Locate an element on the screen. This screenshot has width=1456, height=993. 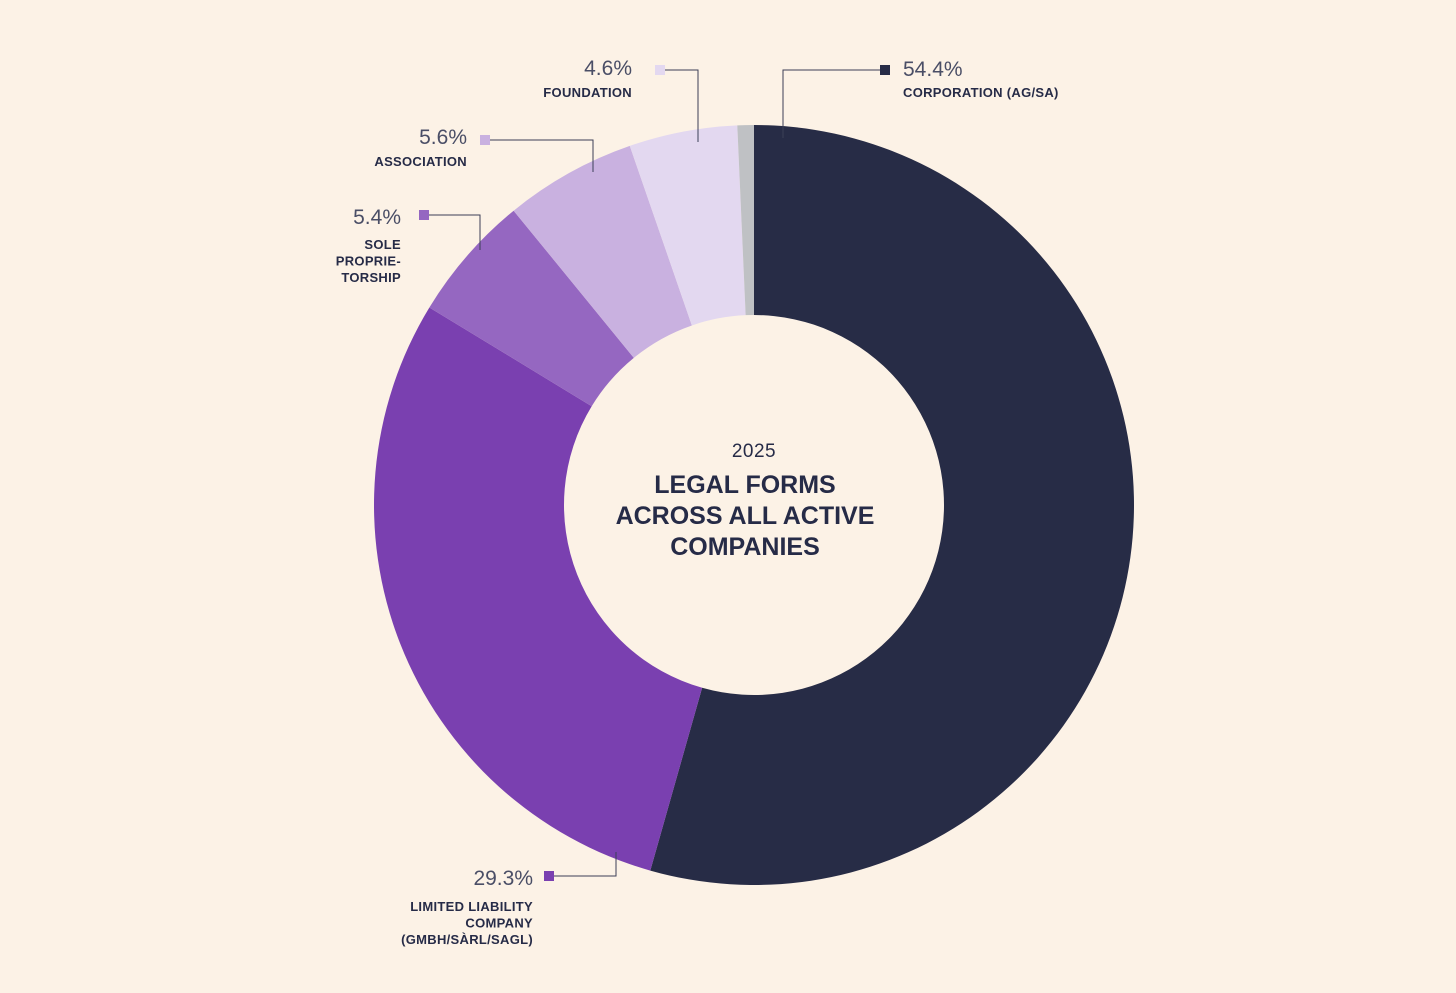
chart-title-line-2: ACROSS ALL ACTIVE is located at coordinates (745, 516).